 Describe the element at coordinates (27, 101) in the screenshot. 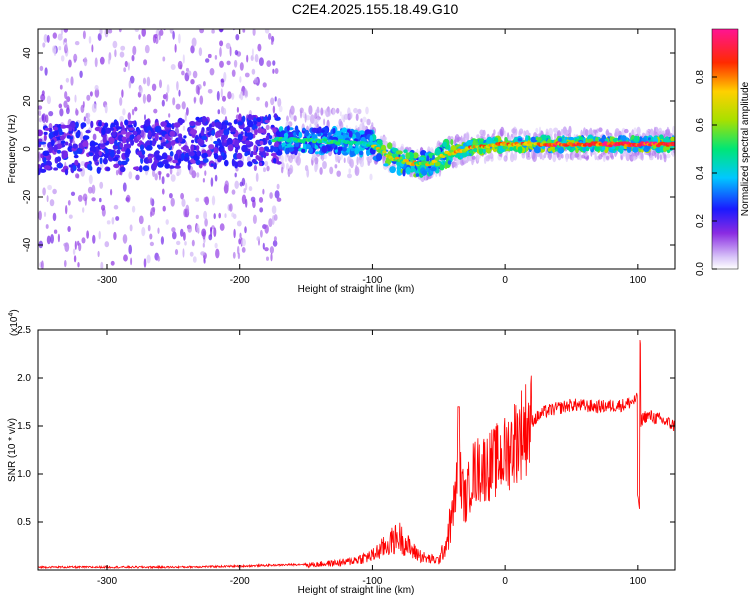

I see `spectrogram-y-tick-label: 20` at that location.